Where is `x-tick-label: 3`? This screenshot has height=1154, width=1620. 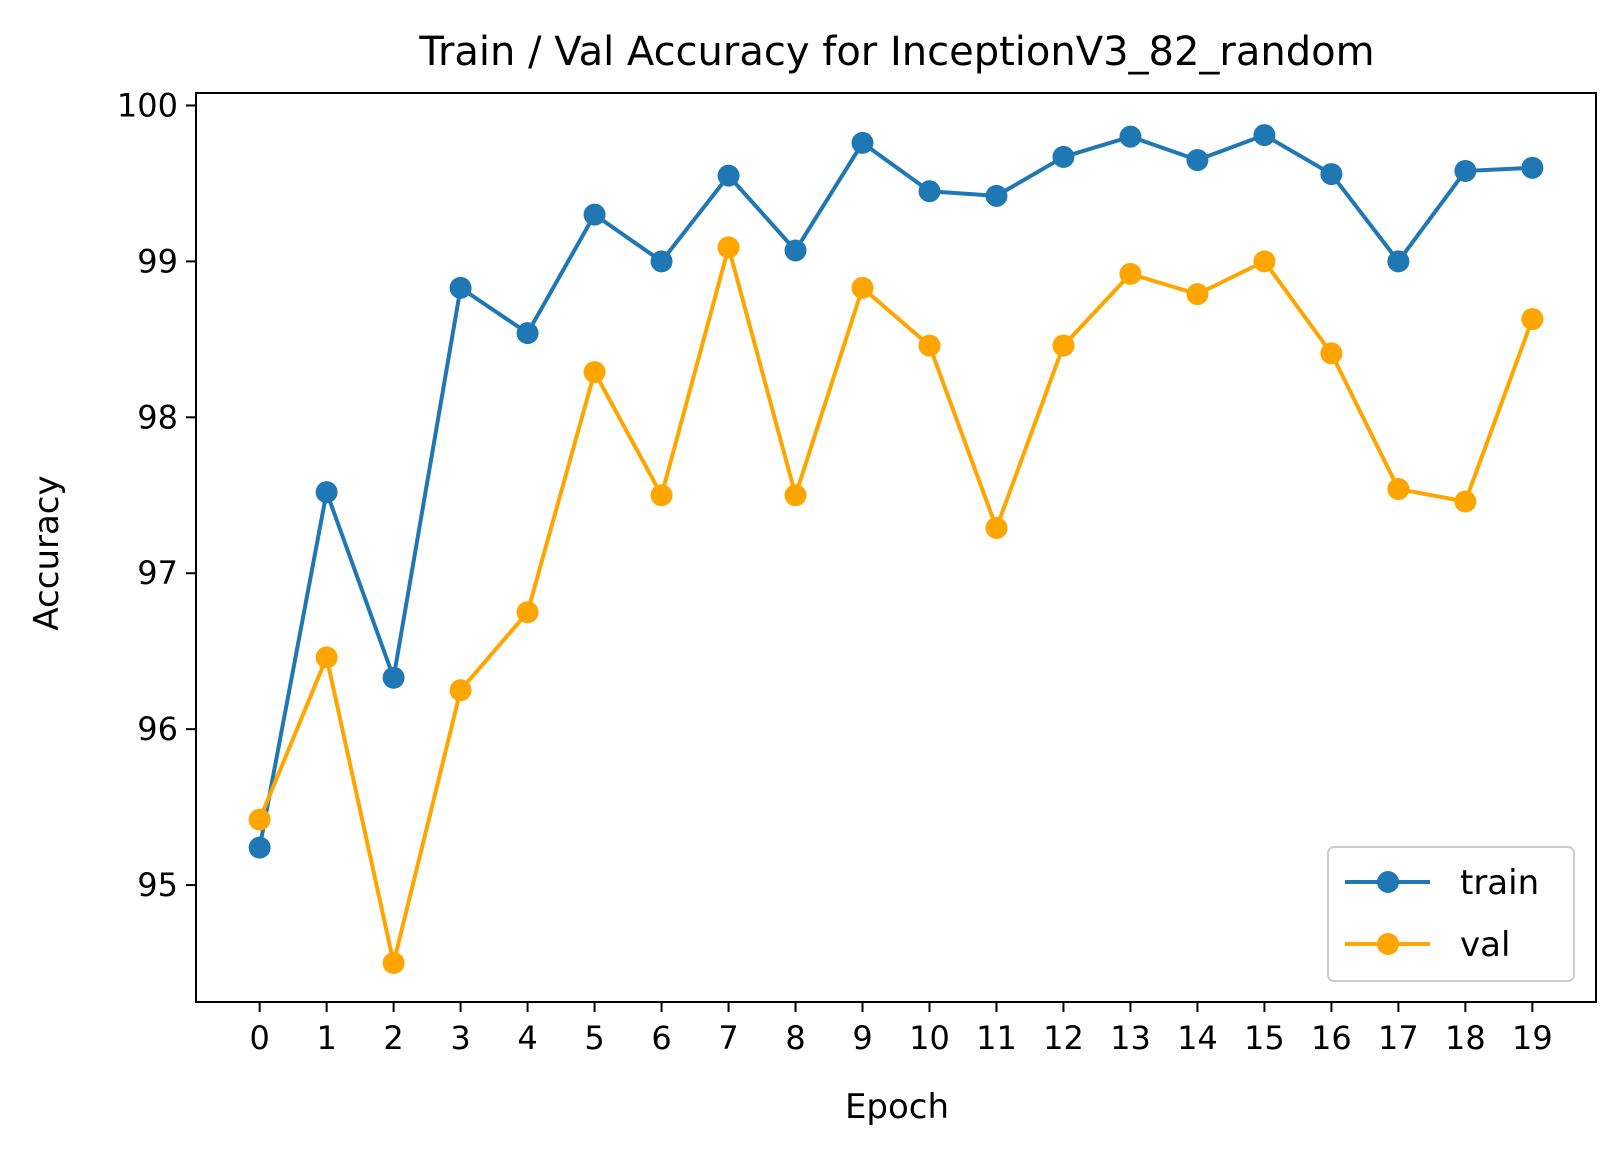
x-tick-label: 3 is located at coordinates (460, 1038).